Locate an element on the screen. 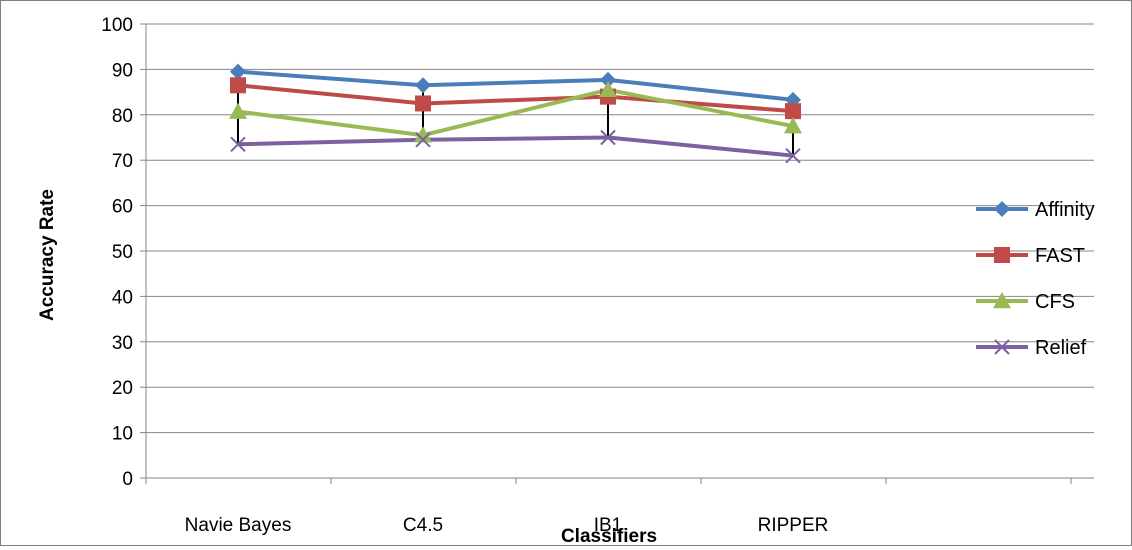 This screenshot has width=1132, height=550. series-lines is located at coordinates (515, 114).